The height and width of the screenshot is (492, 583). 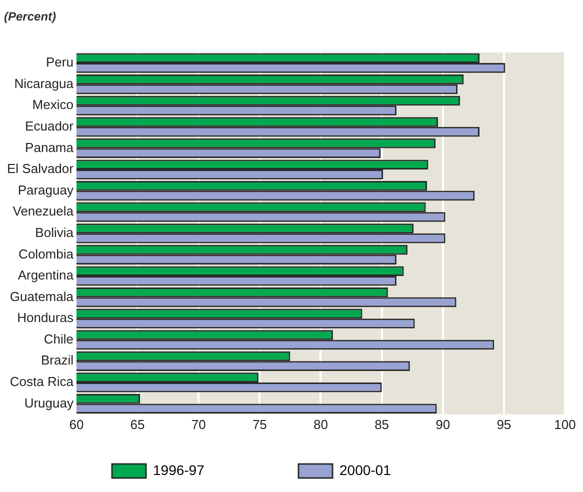 What do you see at coordinates (42, 382) in the screenshot?
I see `y-tick-label: Costa Rica` at bounding box center [42, 382].